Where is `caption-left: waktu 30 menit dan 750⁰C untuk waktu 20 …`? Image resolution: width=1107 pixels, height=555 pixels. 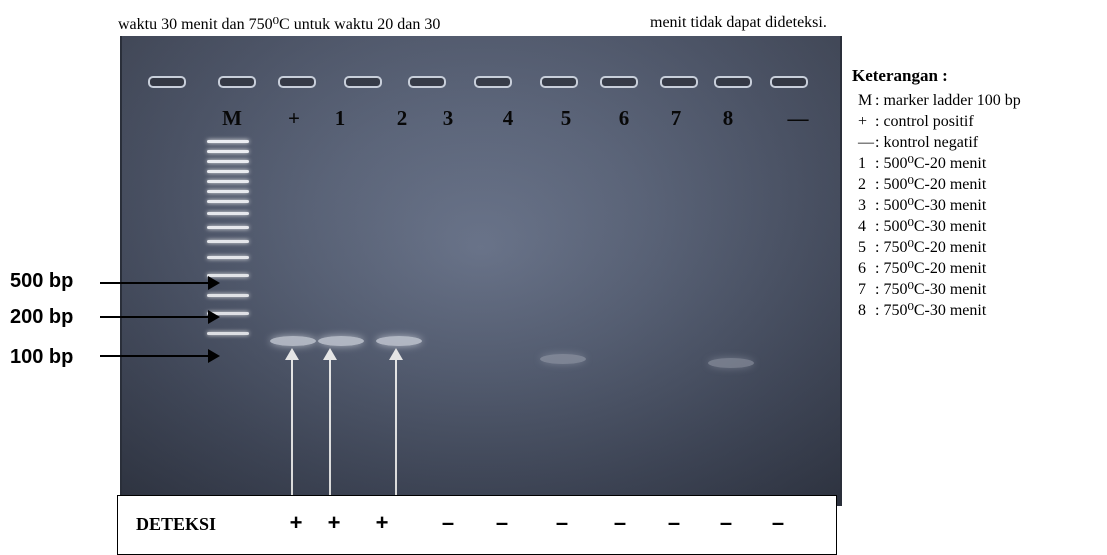 caption-left: waktu 30 menit dan 750⁰C untuk waktu 20 … is located at coordinates (279, 24).